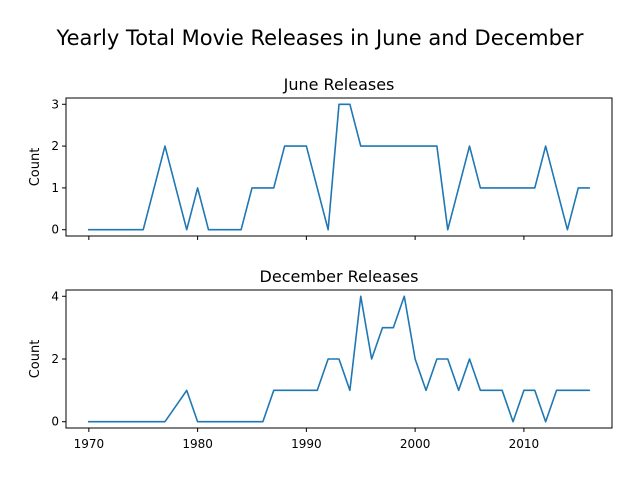 The image size is (640, 480). I want to click on june-y-tick-label: 3, so click(55, 104).